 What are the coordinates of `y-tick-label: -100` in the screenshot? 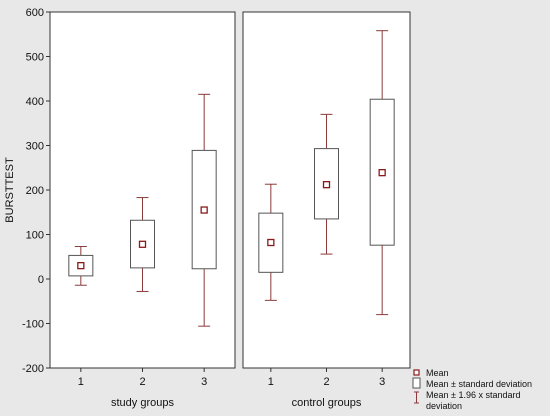 It's located at (33, 325).